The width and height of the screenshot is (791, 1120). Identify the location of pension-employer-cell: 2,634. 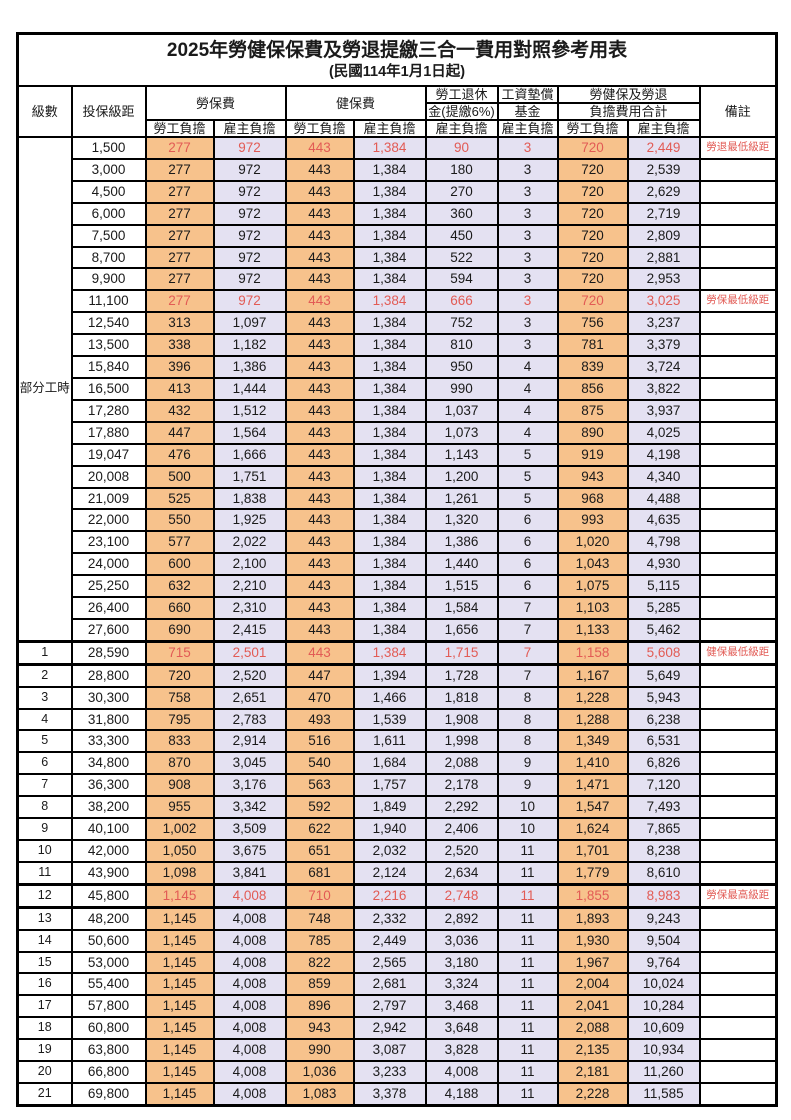
(461, 873).